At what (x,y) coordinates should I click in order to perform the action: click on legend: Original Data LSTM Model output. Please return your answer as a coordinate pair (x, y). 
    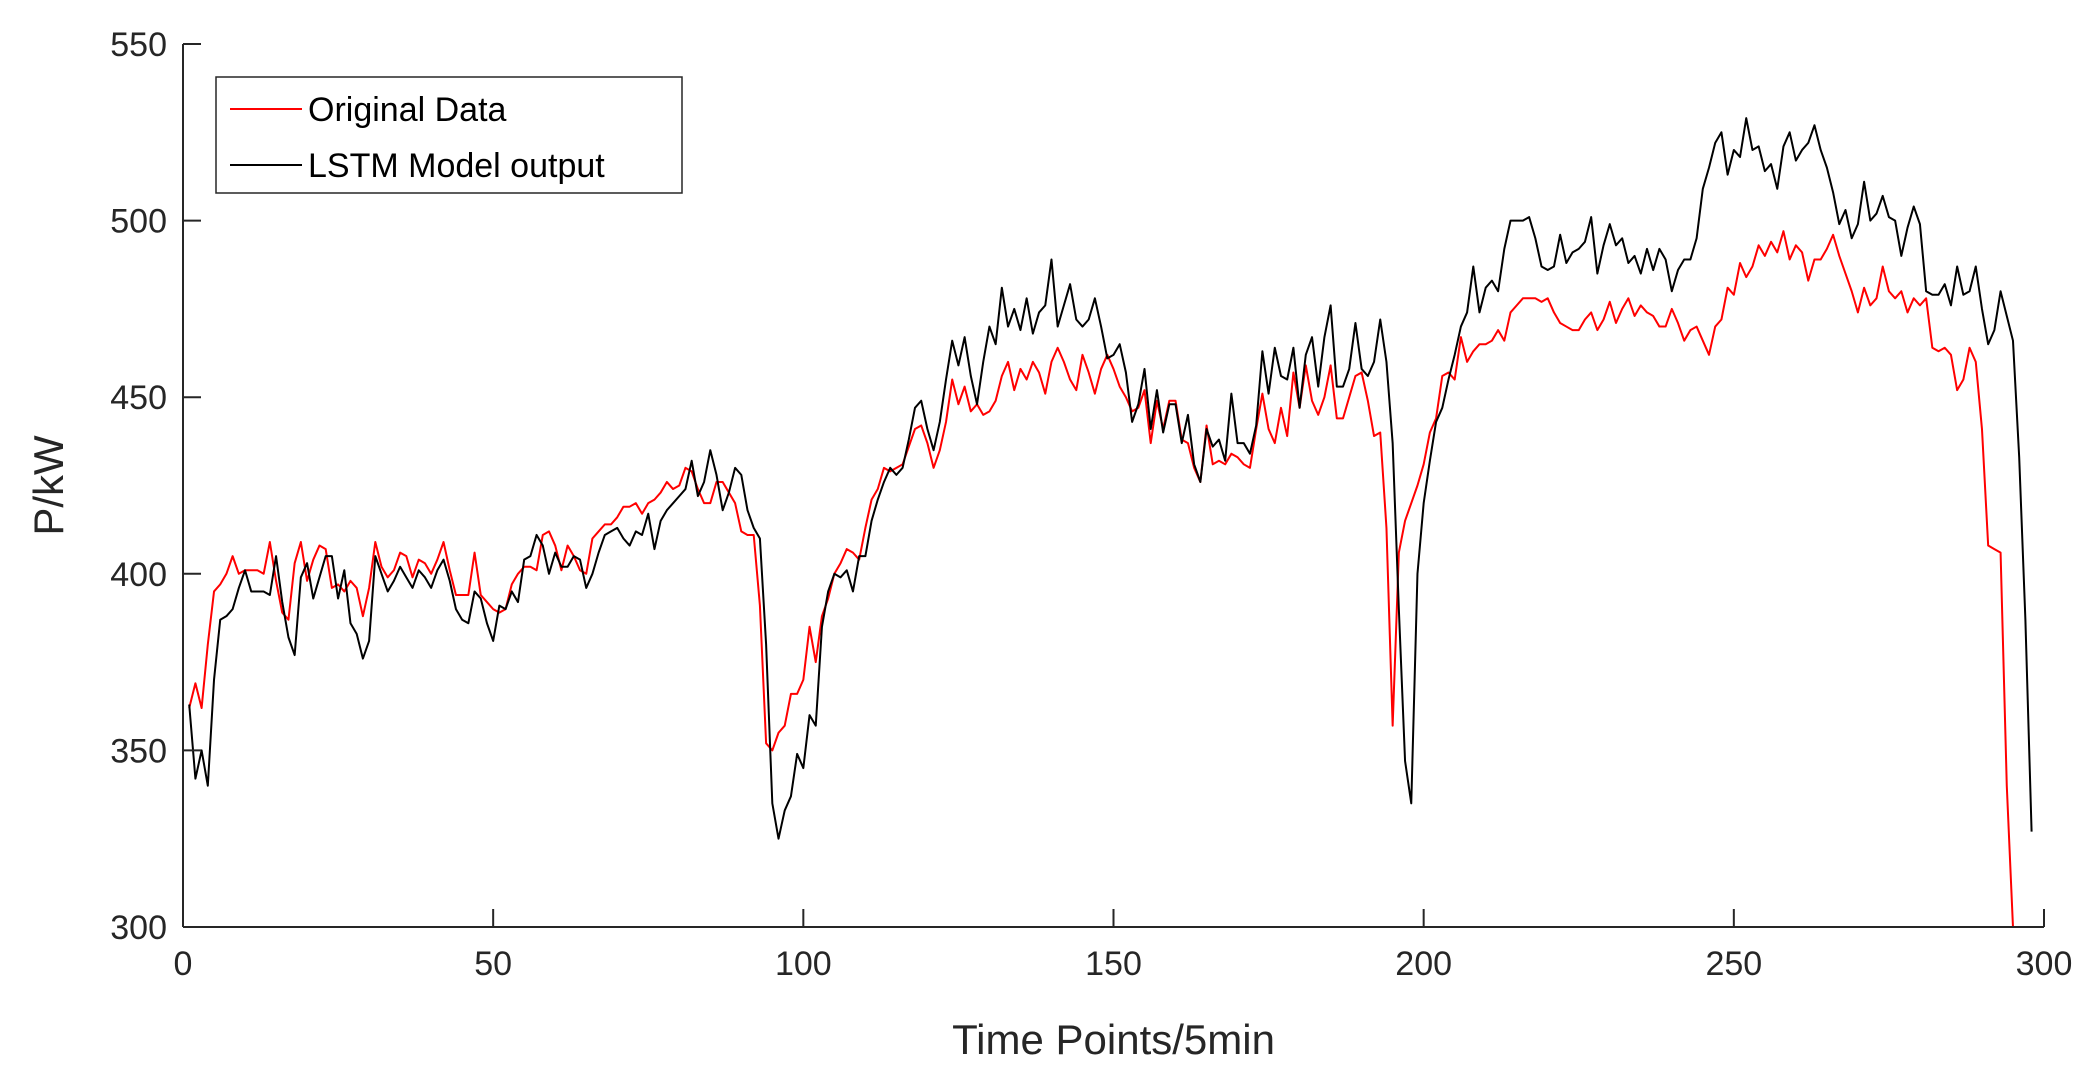
    Looking at the image, I should click on (449, 135).